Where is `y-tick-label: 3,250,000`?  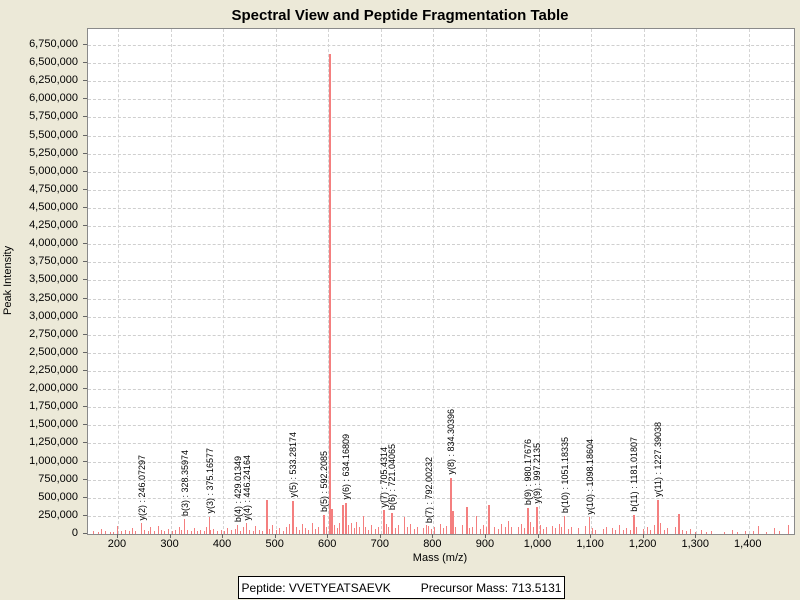
y-tick-label: 3,250,000 is located at coordinates (53, 297).